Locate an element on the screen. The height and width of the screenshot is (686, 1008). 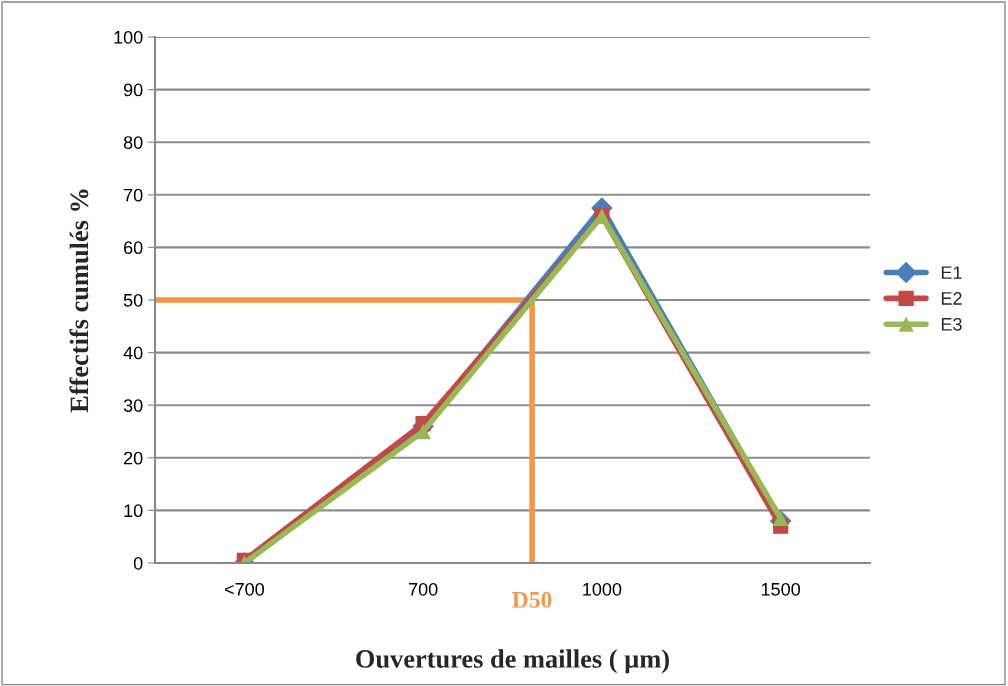
point is located at coordinates (780, 518).